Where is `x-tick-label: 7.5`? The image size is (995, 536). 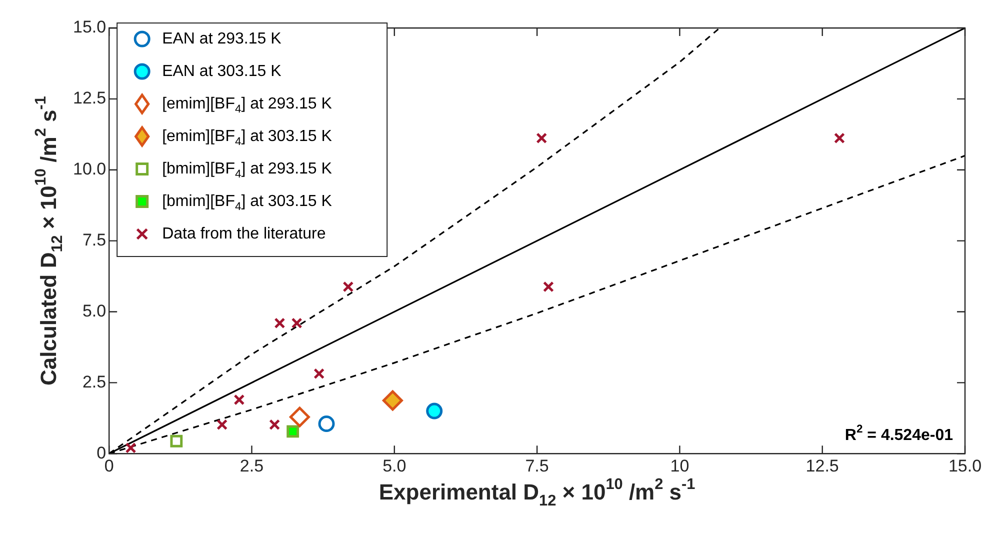
x-tick-label: 7.5 is located at coordinates (537, 466).